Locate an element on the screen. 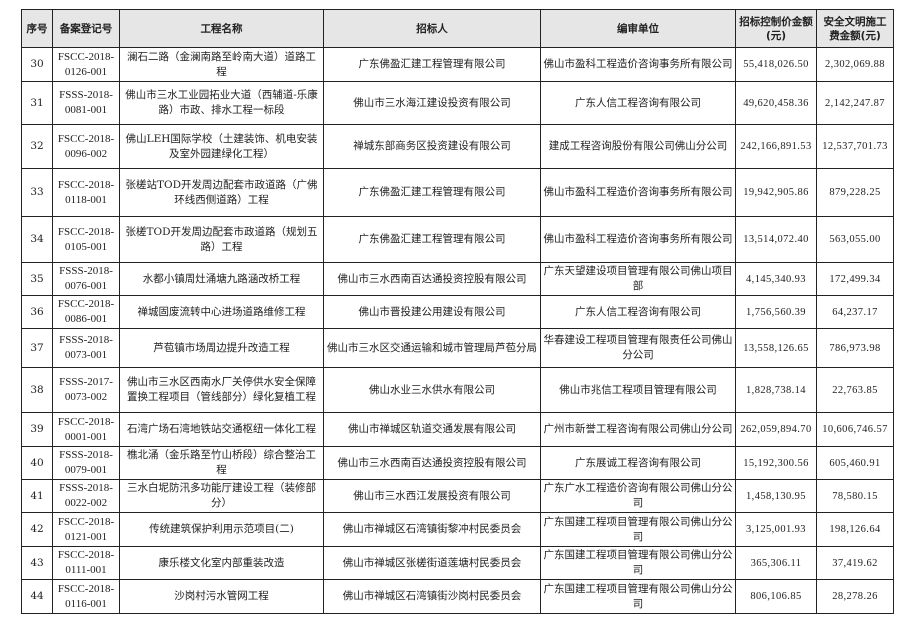  cell-index: 30 is located at coordinates (37, 64).